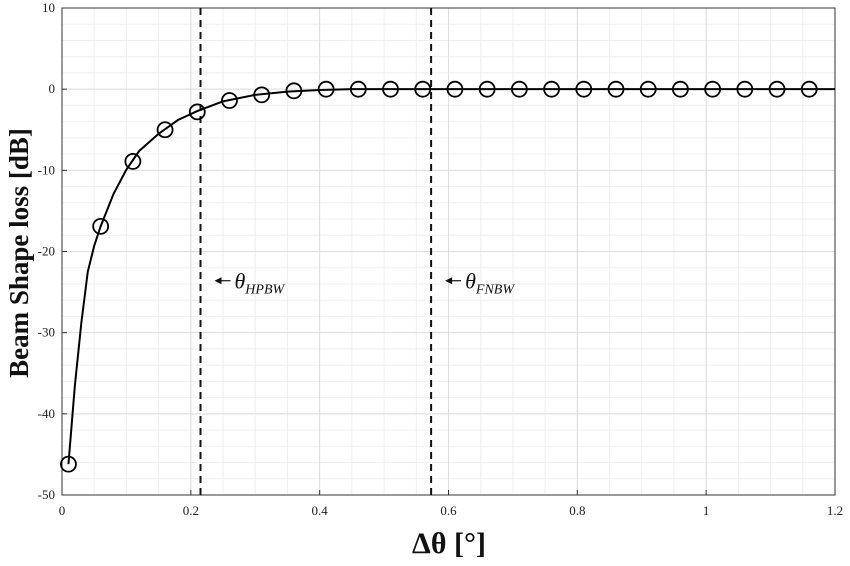 The image size is (850, 566). What do you see at coordinates (449, 543) in the screenshot?
I see `x-axis-title: Δθ [°]` at bounding box center [449, 543].